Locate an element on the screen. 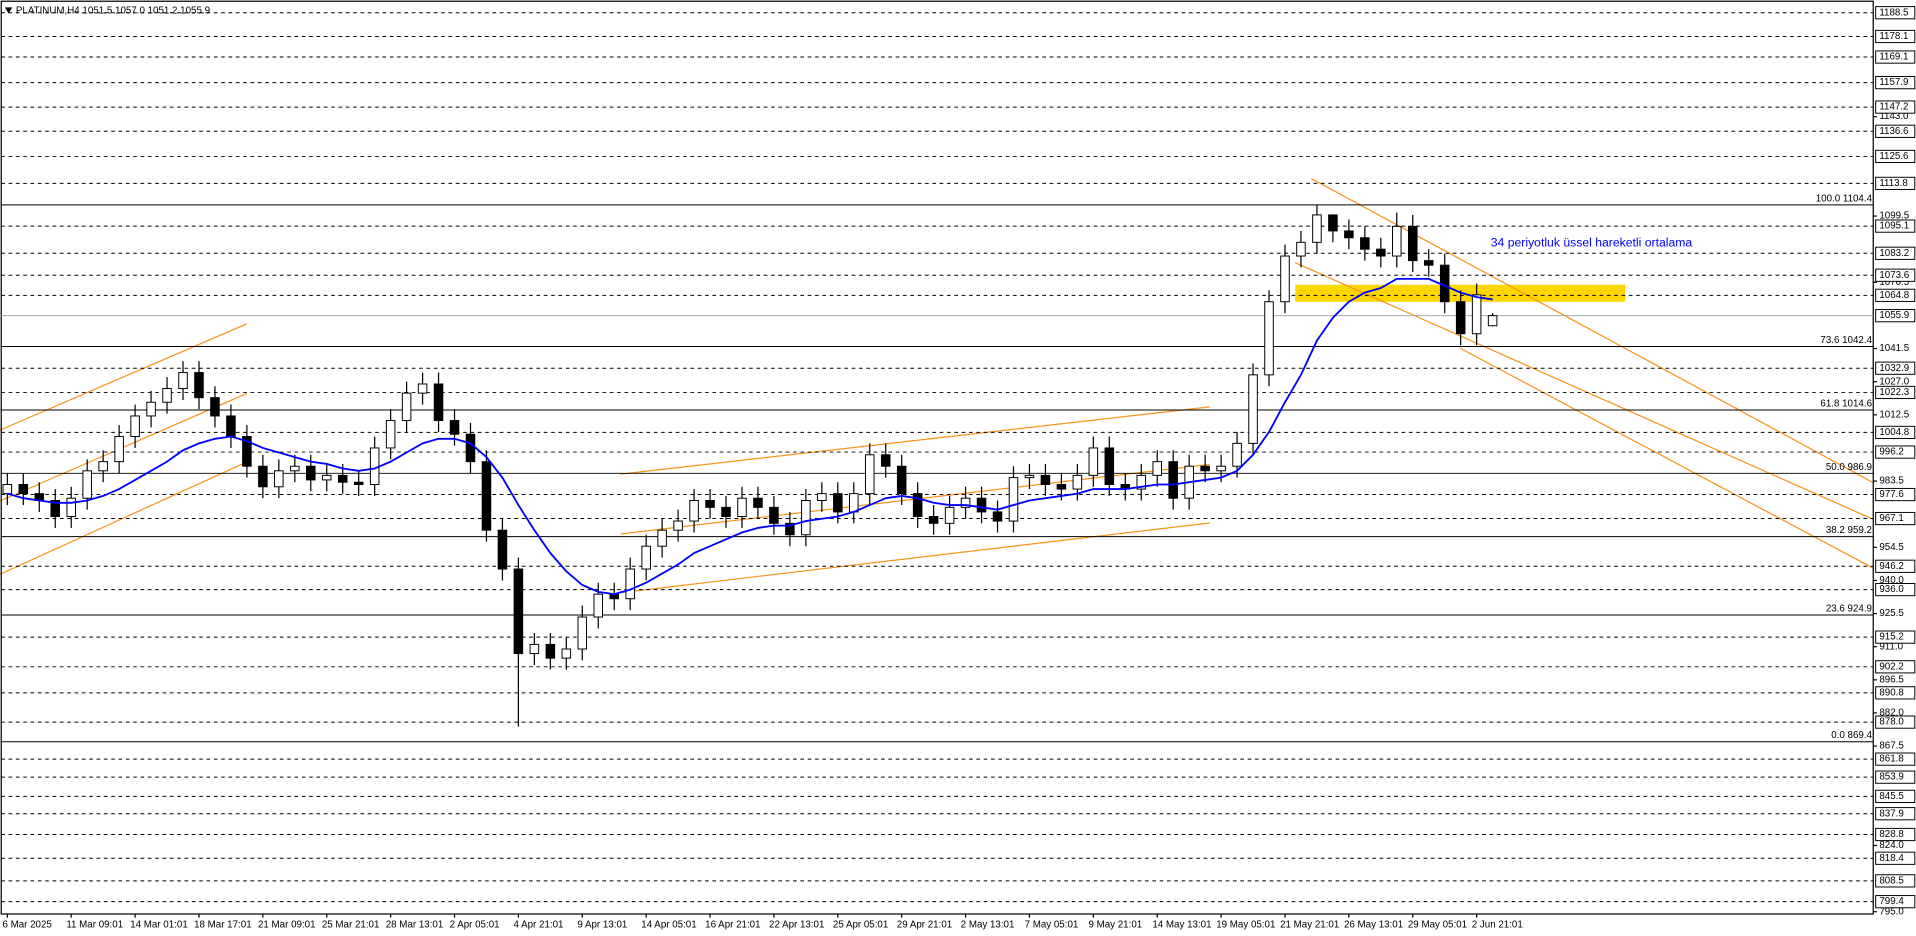 This screenshot has width=1916, height=936. x-tick-label: 21 May 21:01 is located at coordinates (1309, 925).